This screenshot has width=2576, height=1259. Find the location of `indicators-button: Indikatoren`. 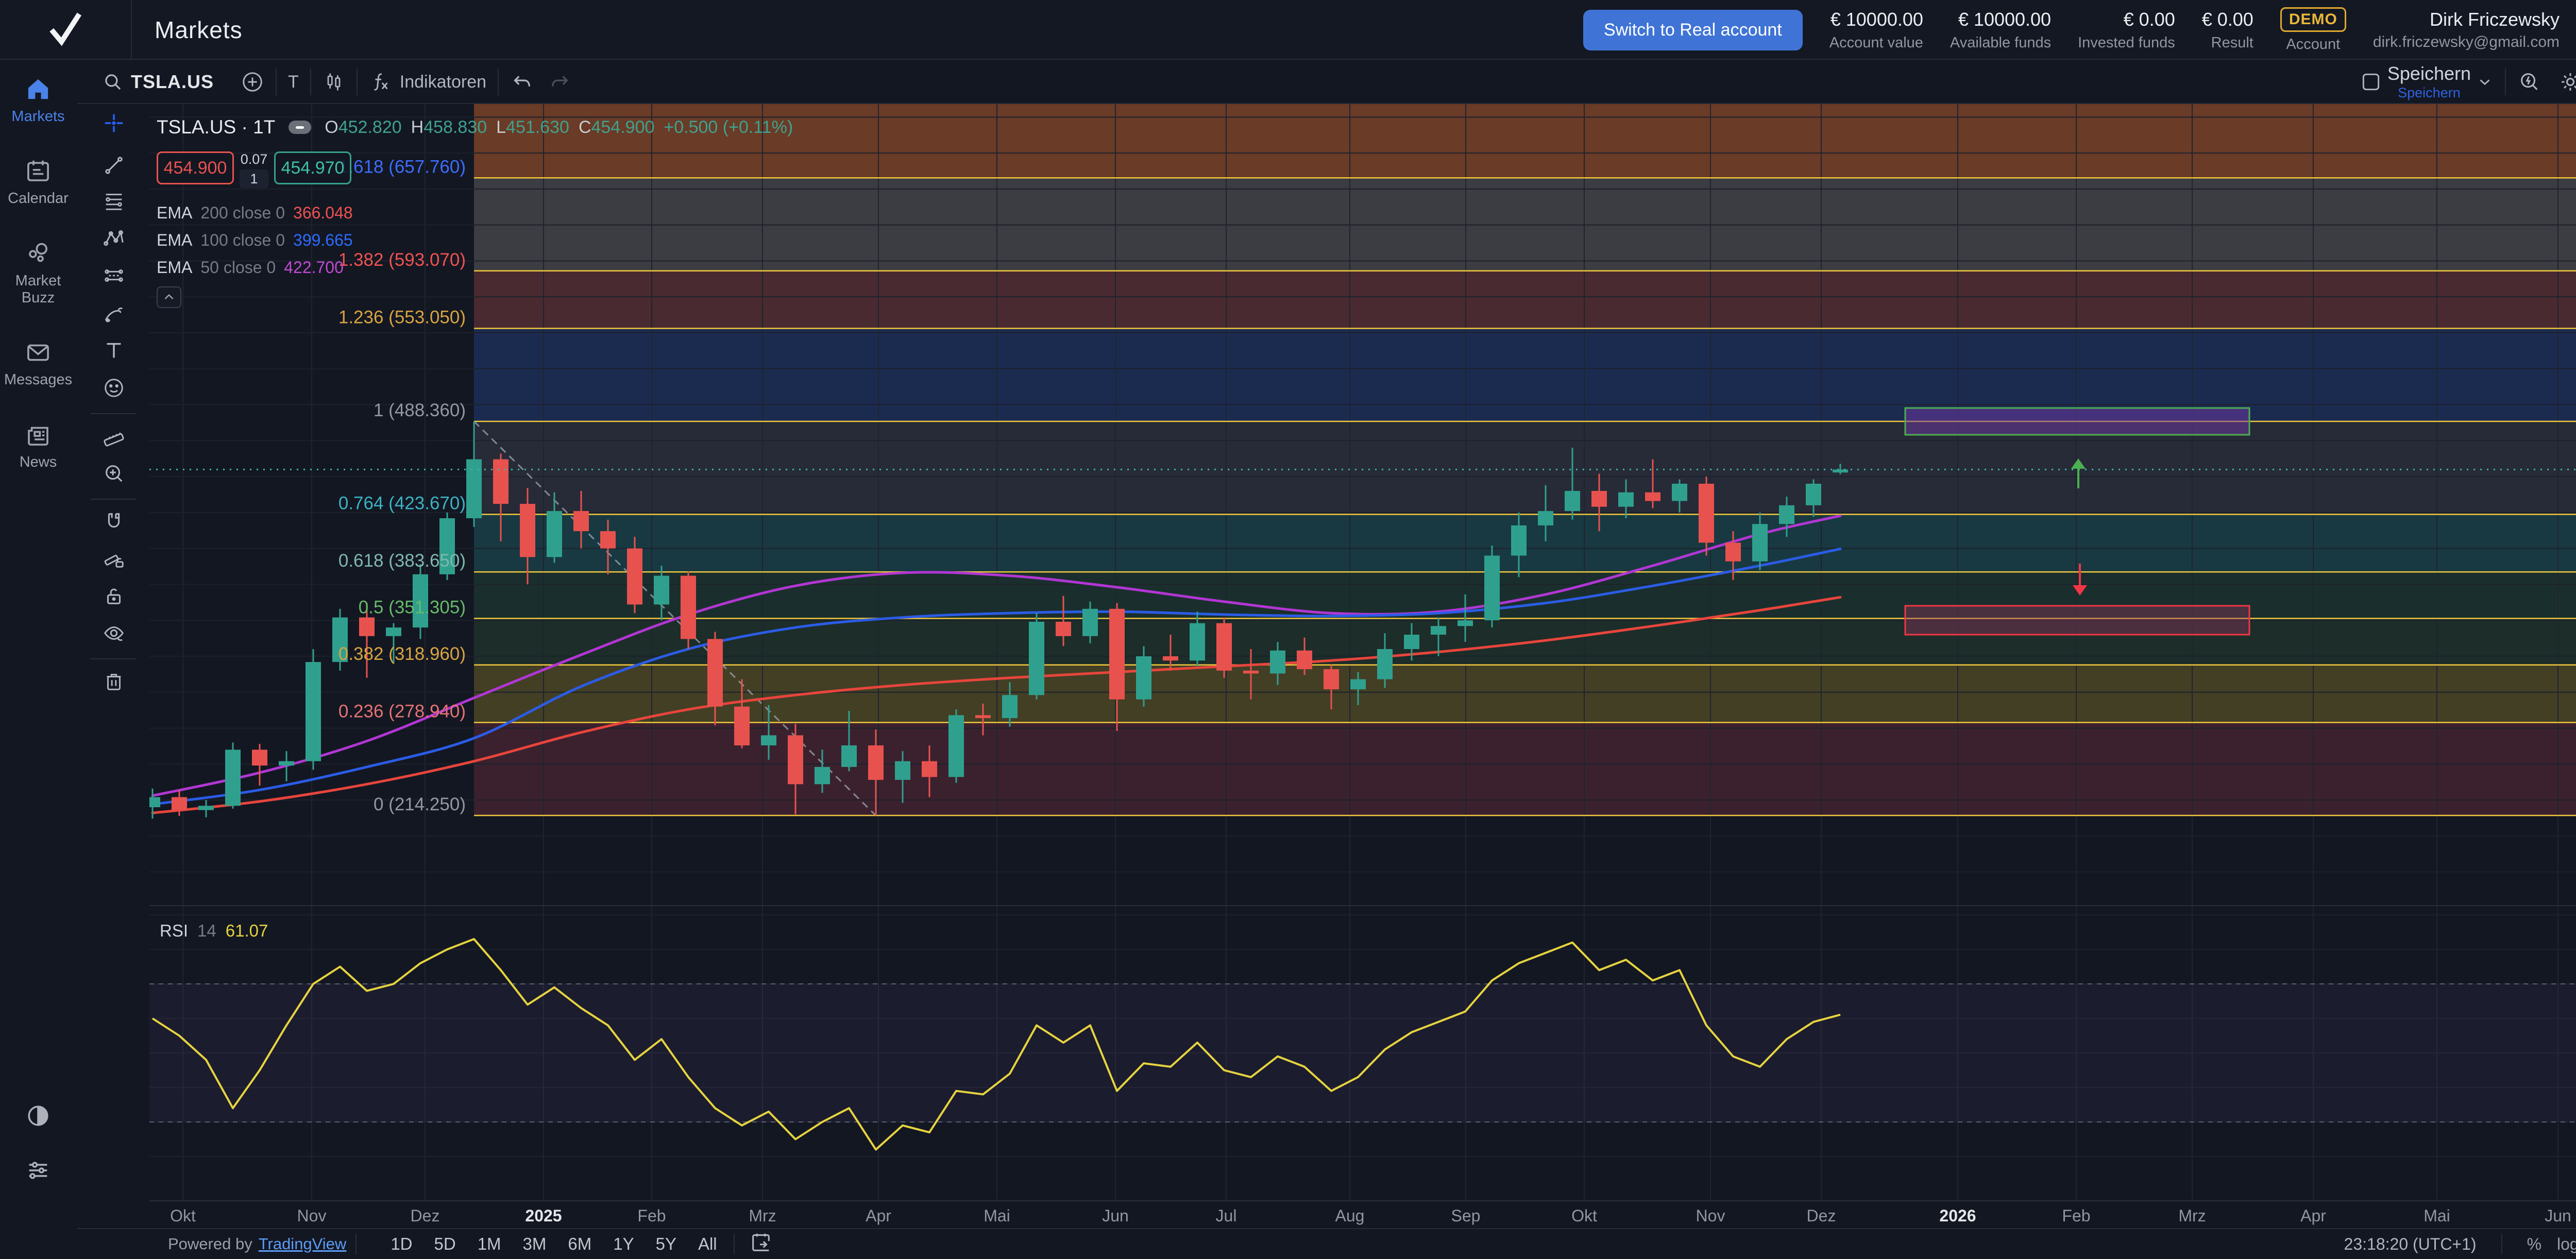

indicators-button: Indikatoren is located at coordinates (427, 82).